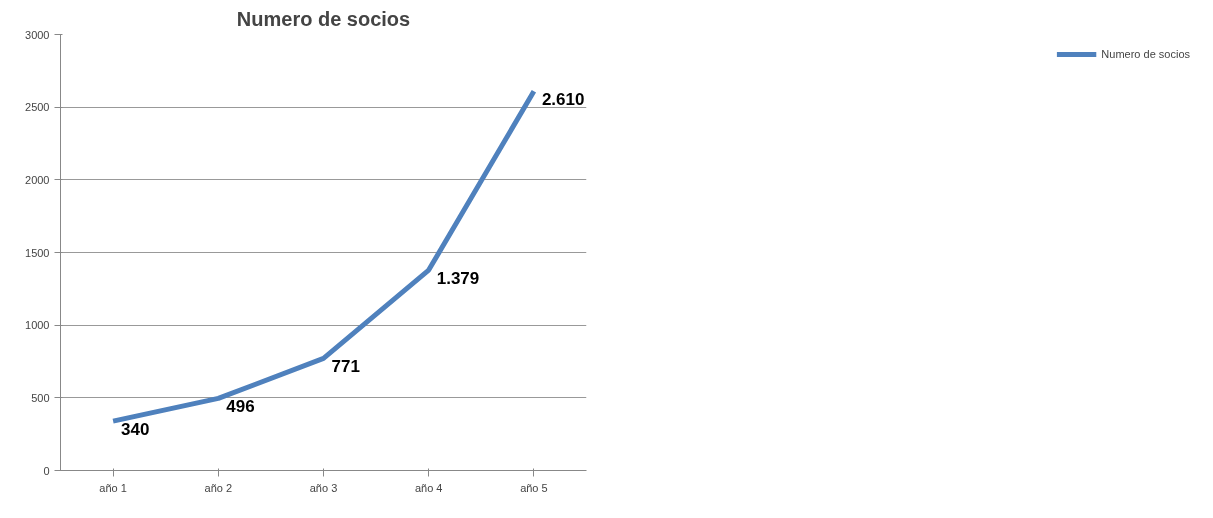 The height and width of the screenshot is (518, 1213). Describe the element at coordinates (37, 179) in the screenshot. I see `y-tick-label: 2000` at that location.